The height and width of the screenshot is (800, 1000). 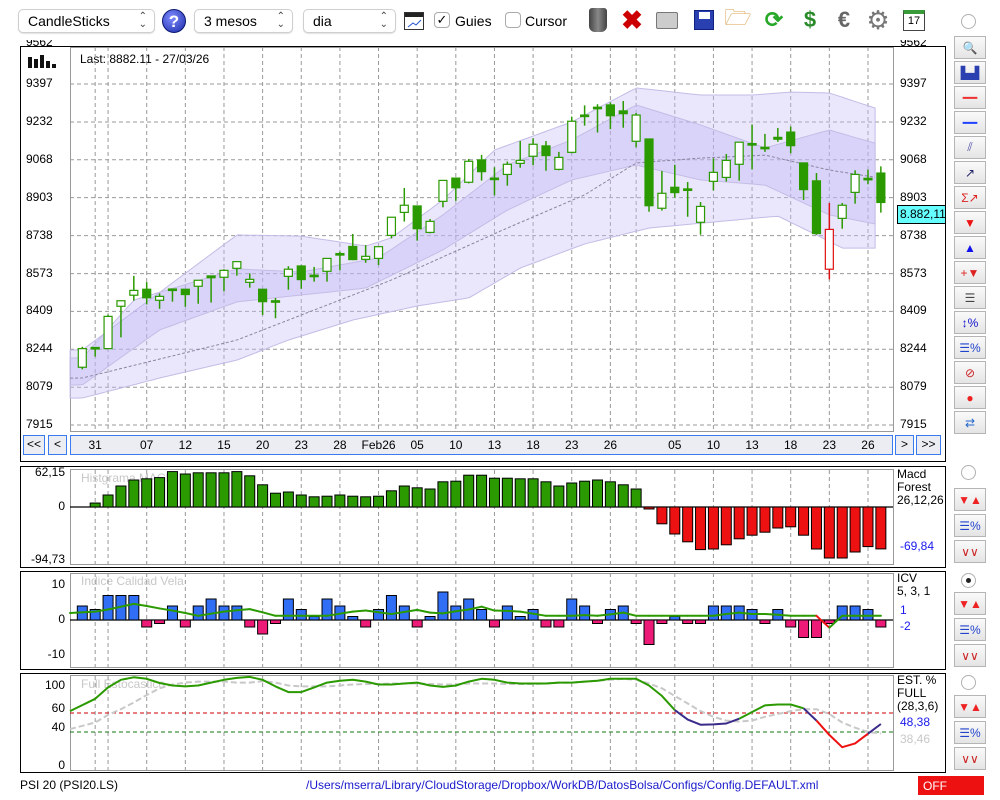 I want to click on bar-chart-icon, so click(x=43, y=62).